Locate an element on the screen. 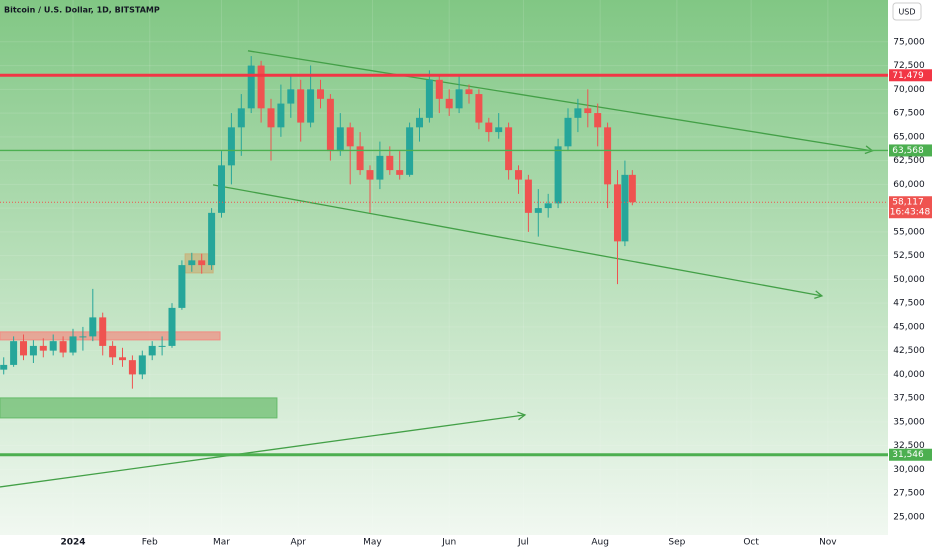 This screenshot has height=550, width=932. last-price-tag is located at coordinates (910, 207).